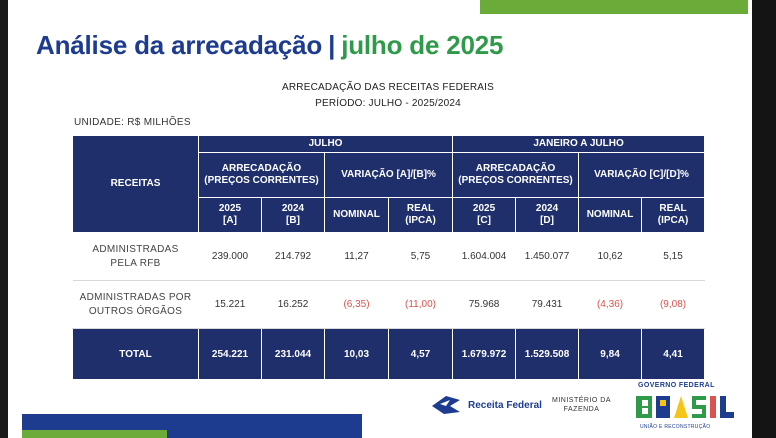 This screenshot has height=438, width=776. What do you see at coordinates (4, 219) in the screenshot?
I see `screen-left-edge` at bounding box center [4, 219].